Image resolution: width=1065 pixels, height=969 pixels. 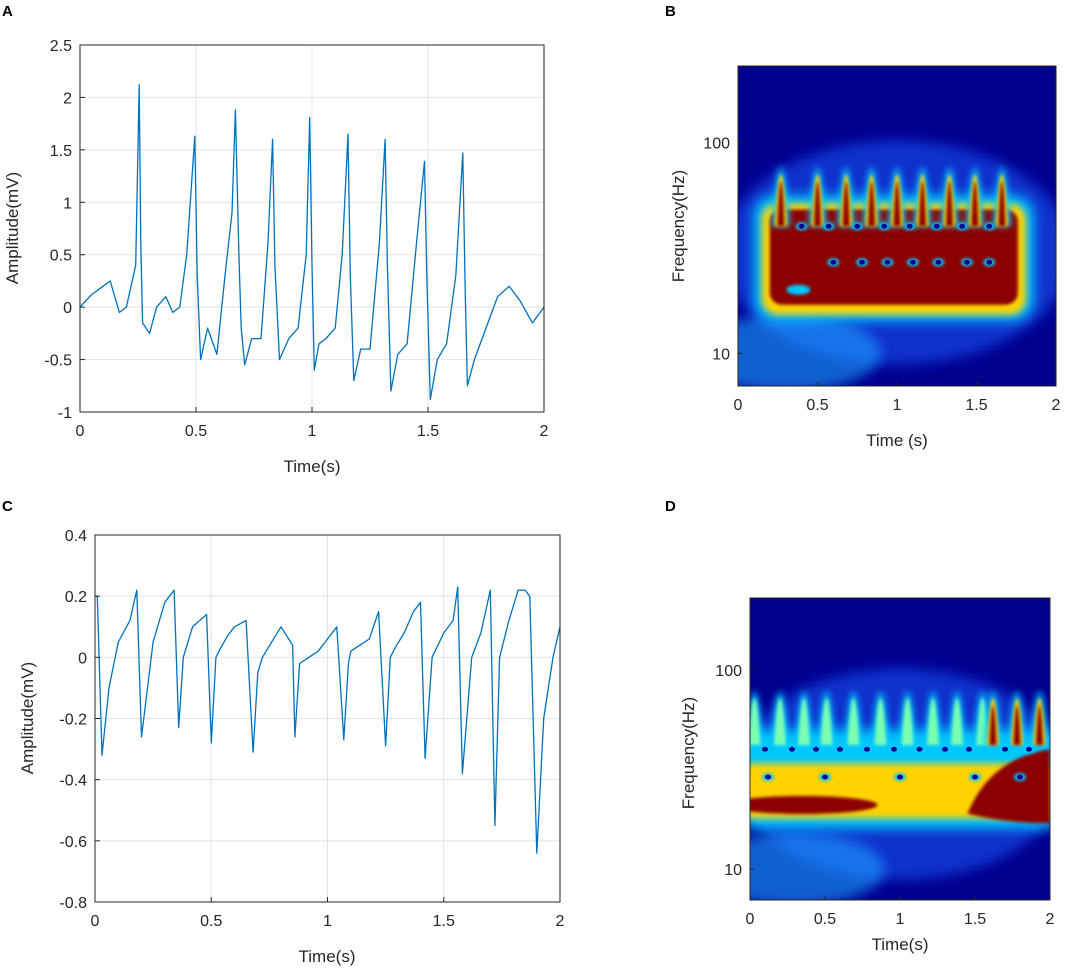 What do you see at coordinates (76, 597) in the screenshot?
I see `y-tick-label: 0.2` at bounding box center [76, 597].